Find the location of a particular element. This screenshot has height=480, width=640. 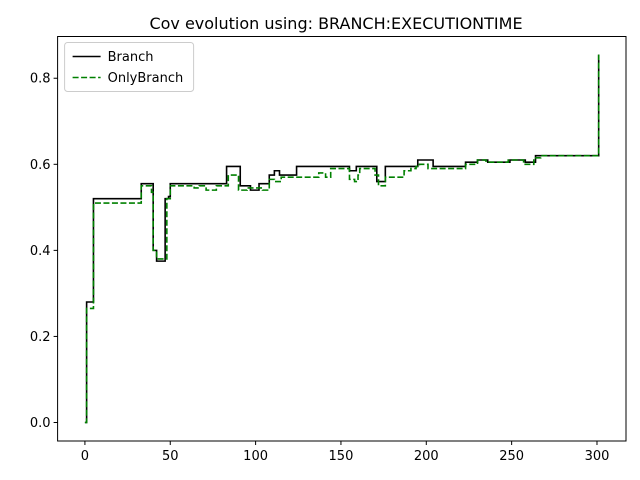

x-tick-label: 150 is located at coordinates (341, 456).